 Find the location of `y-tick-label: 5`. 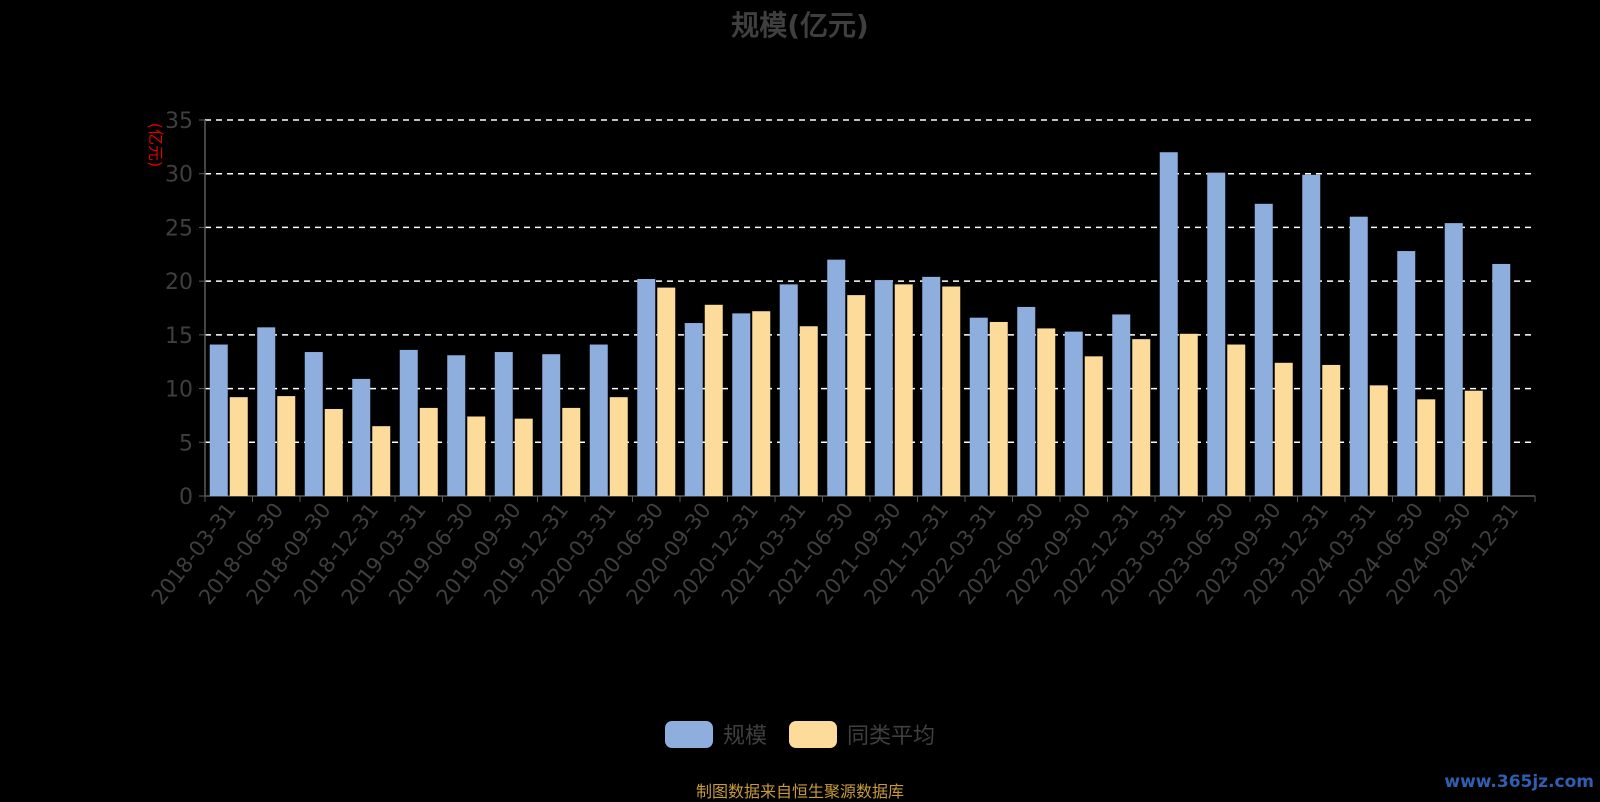

y-tick-label: 5 is located at coordinates (186, 443).